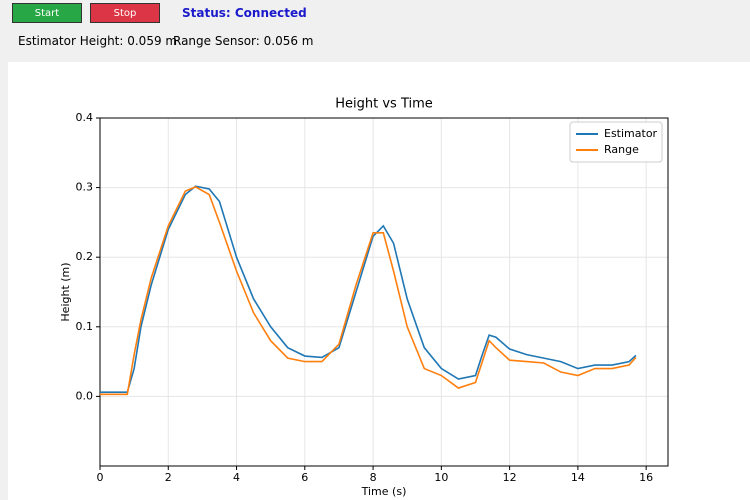 This screenshot has height=500, width=750. I want to click on stop-button: Stop, so click(125, 13).